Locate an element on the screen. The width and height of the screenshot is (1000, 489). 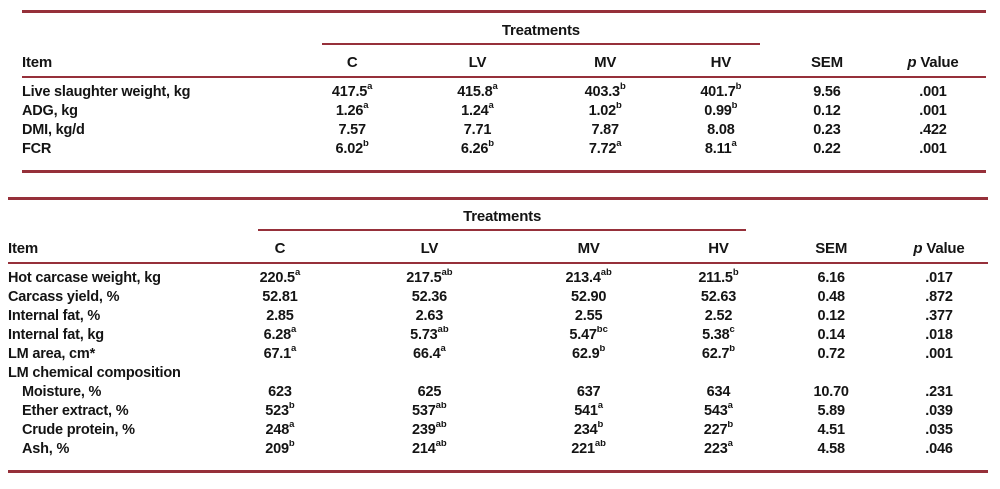
row-value: 213.4ab is located at coordinates (588, 276).